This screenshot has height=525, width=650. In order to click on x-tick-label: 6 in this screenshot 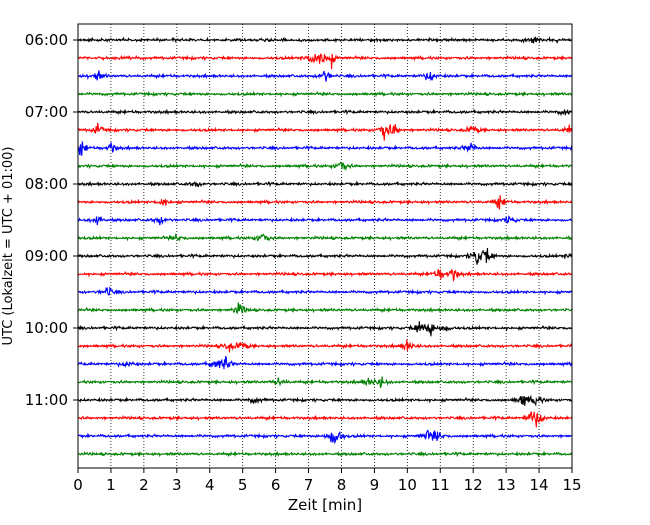, I will do `click(276, 485)`.